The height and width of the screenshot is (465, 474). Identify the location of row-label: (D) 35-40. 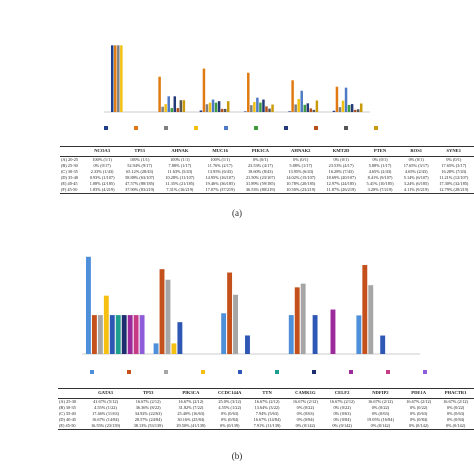
(70, 177).